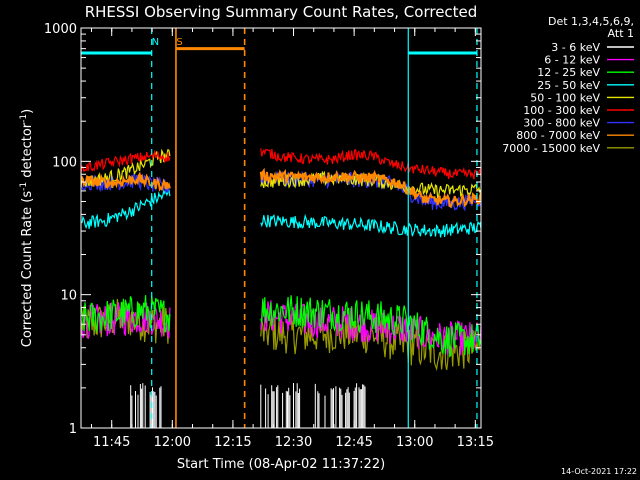 The height and width of the screenshot is (480, 640). What do you see at coordinates (353, 442) in the screenshot?
I see `x-tick-label-5: 12:45` at bounding box center [353, 442].